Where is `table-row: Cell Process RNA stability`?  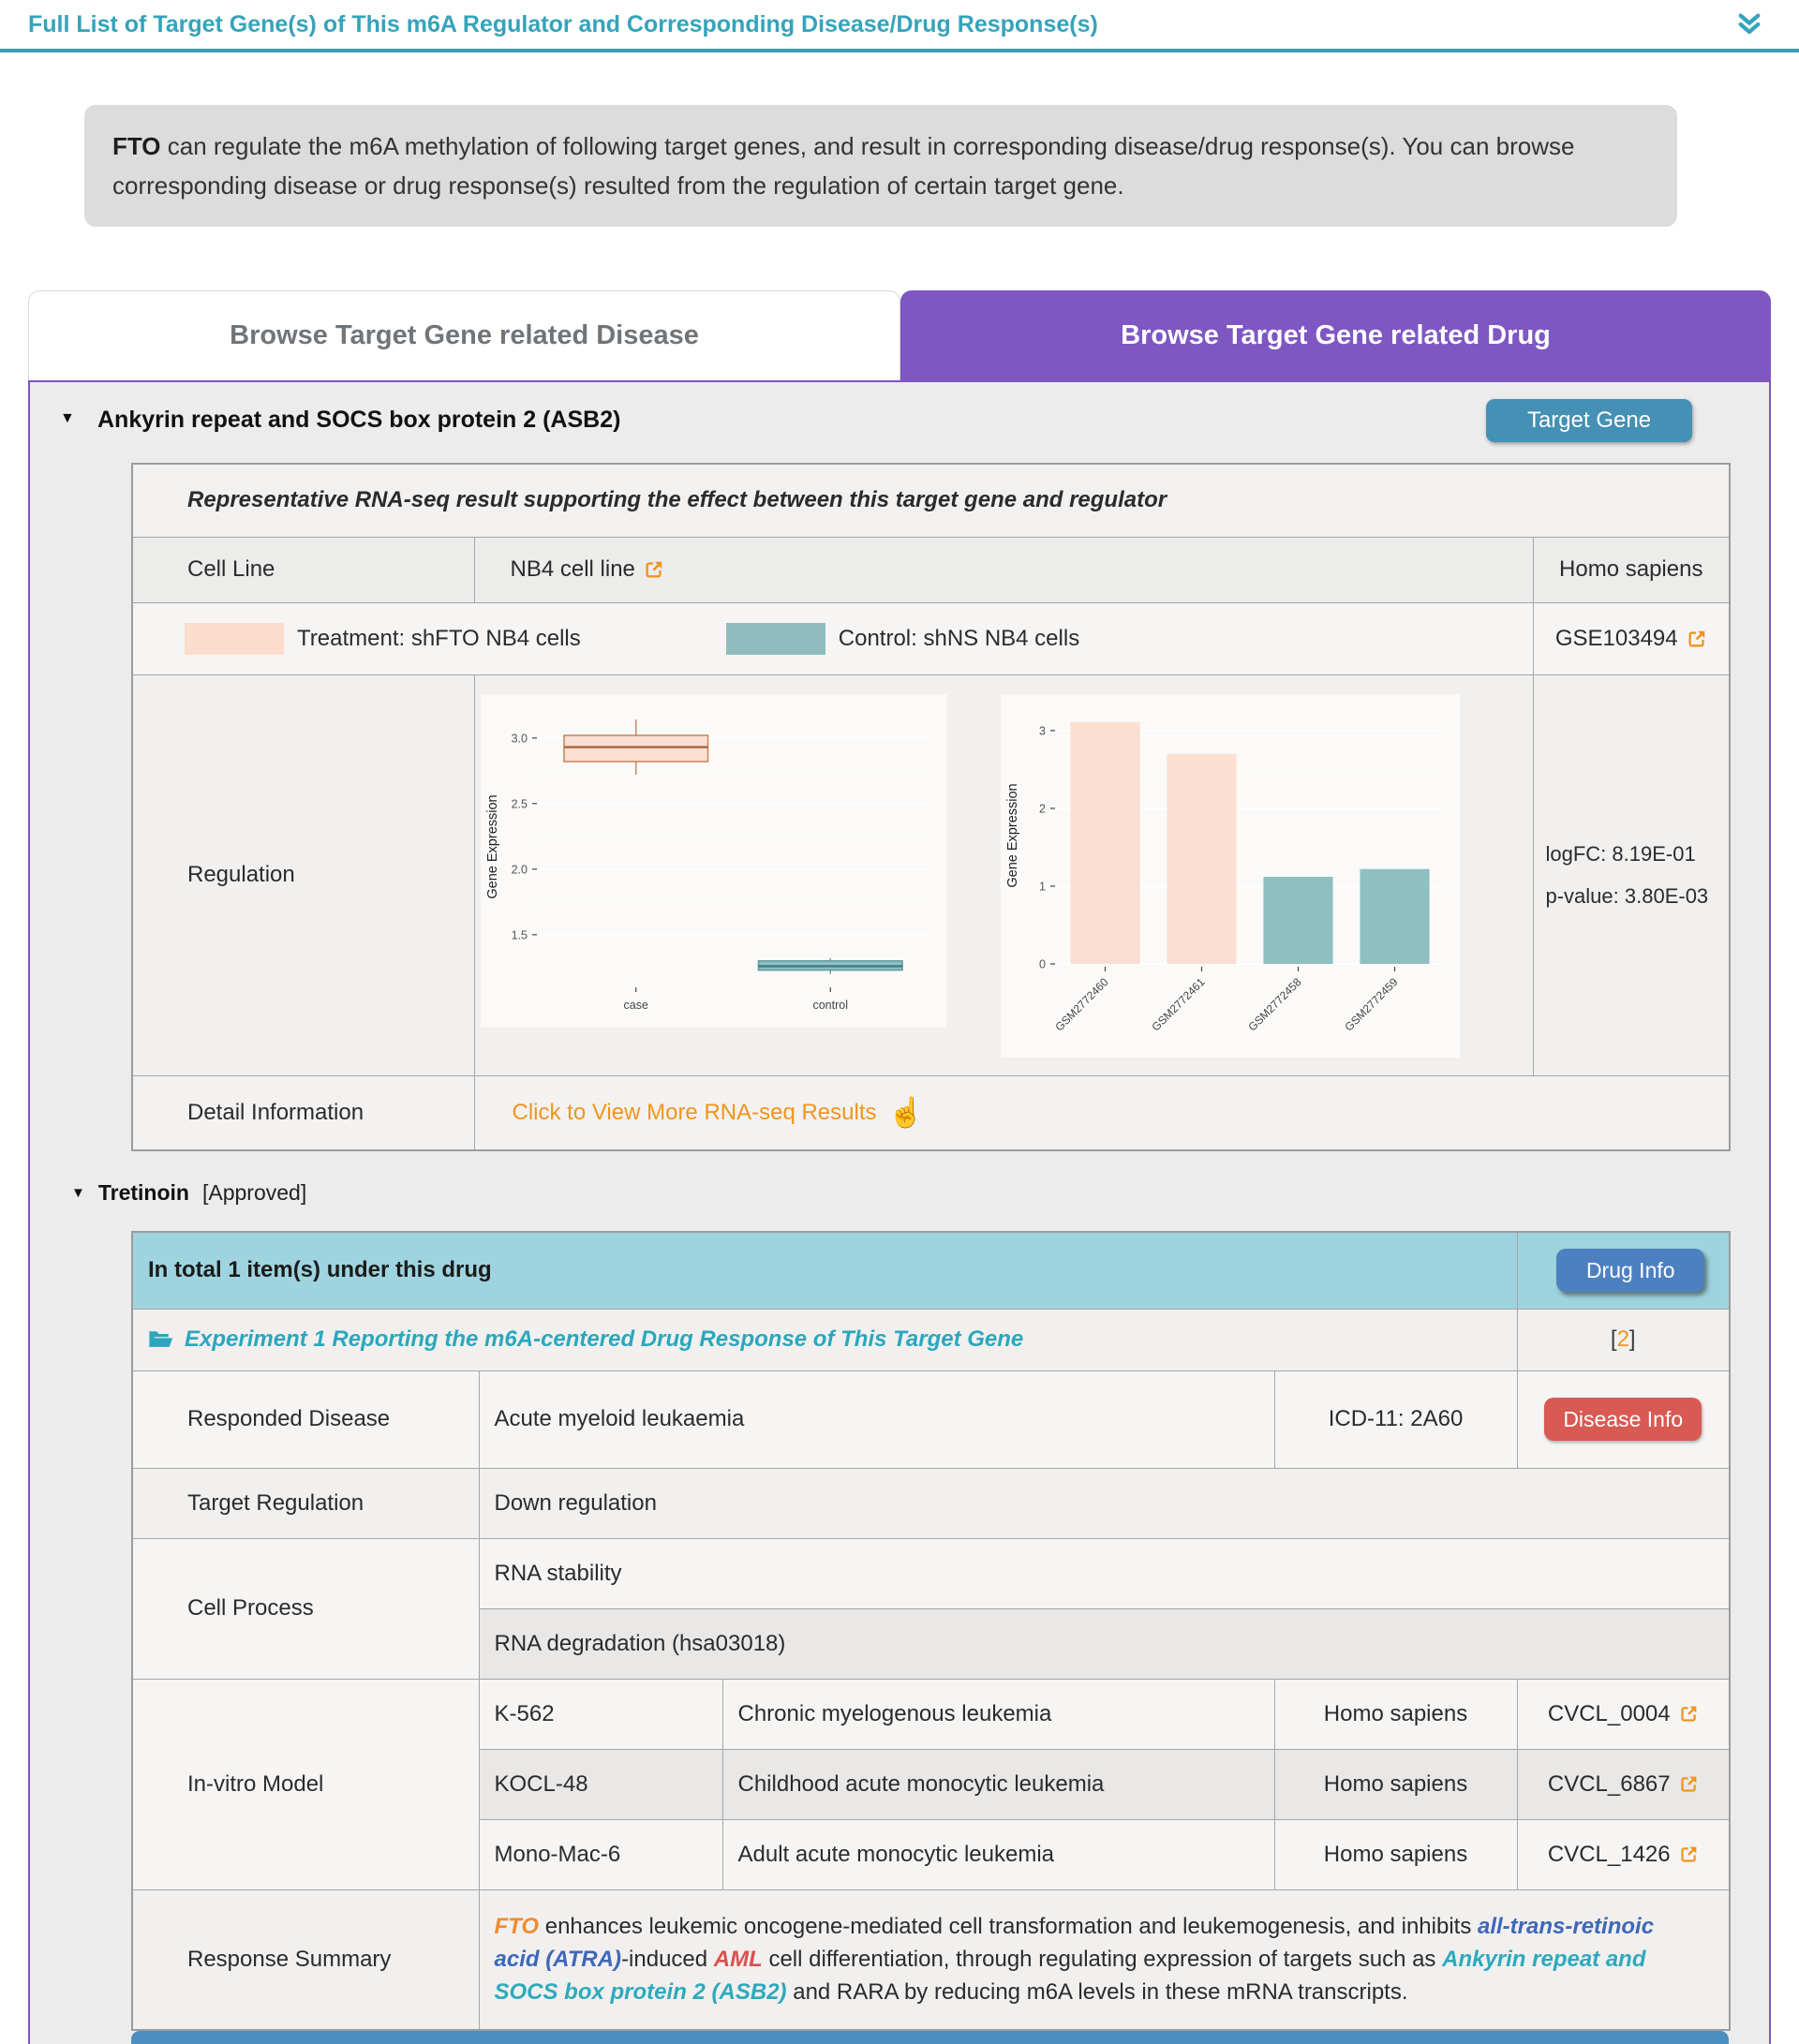
table-row: Cell Process RNA stability is located at coordinates (931, 1609).